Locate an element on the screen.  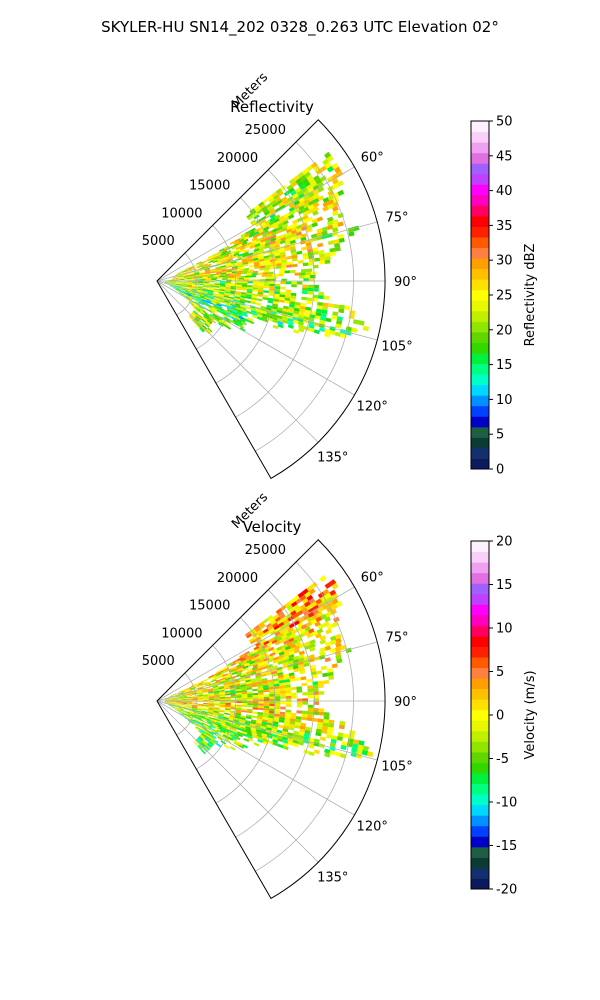
colorbar-tick-label: 20 is located at coordinates (504, 330).